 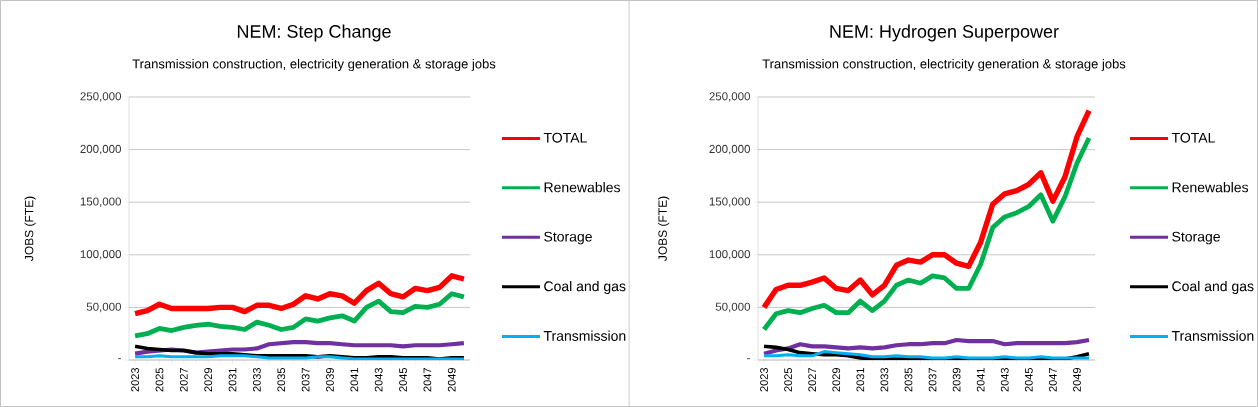 I want to click on chart-title: NEM: Hydrogen Superpower, so click(x=944, y=33).